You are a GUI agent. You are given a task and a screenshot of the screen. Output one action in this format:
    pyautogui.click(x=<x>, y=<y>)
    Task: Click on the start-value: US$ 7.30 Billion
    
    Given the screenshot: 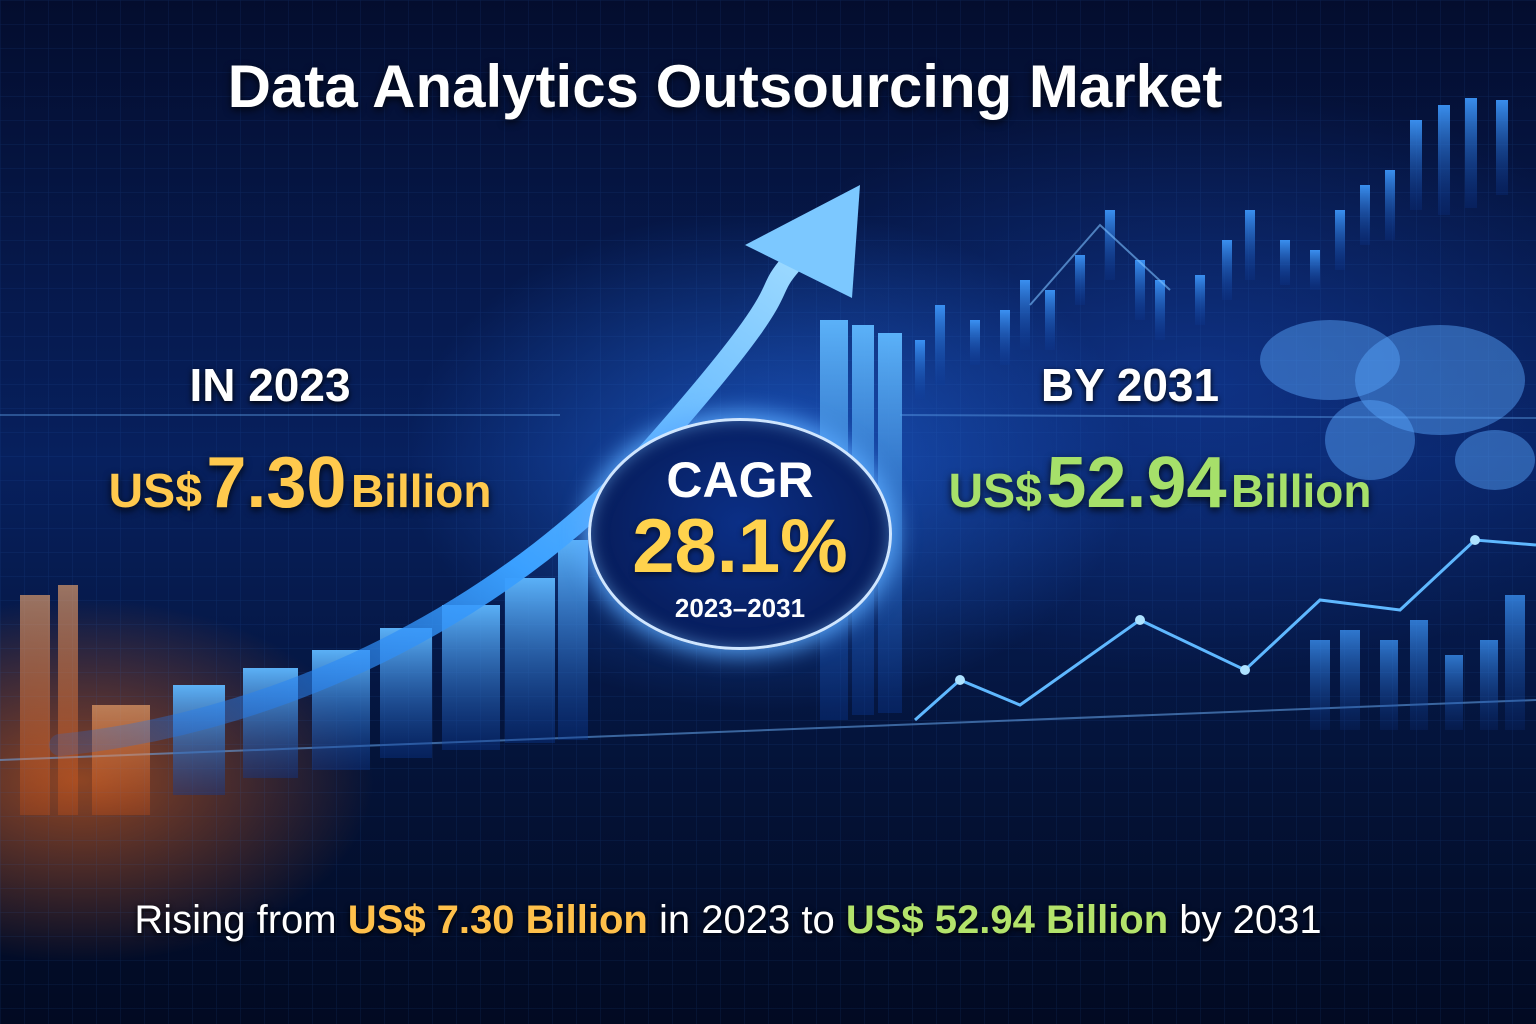 What is the action you would take?
    pyautogui.click(x=300, y=483)
    